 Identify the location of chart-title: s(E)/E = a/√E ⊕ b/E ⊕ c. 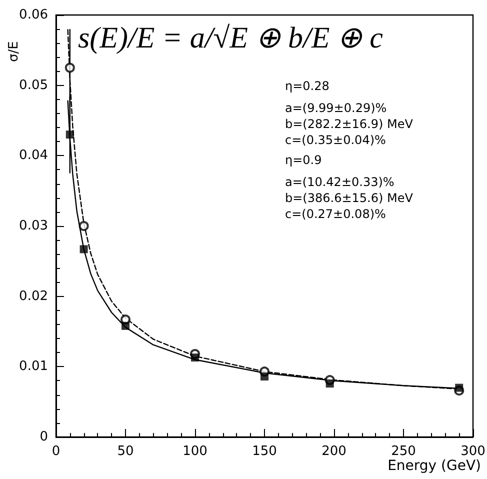
(230, 38).